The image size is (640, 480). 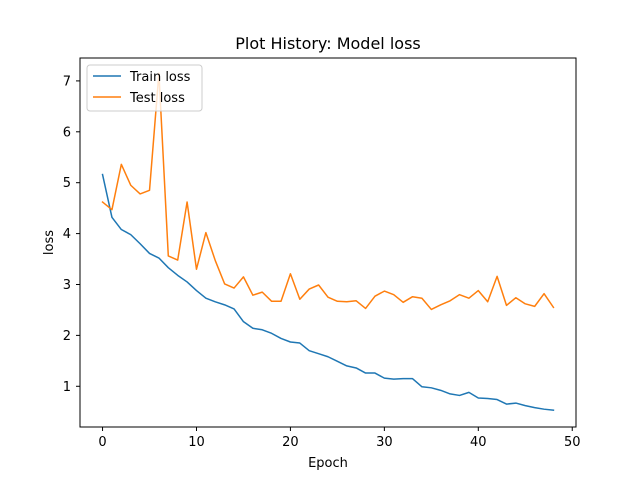 I want to click on x-tick-label: 30, so click(x=384, y=442).